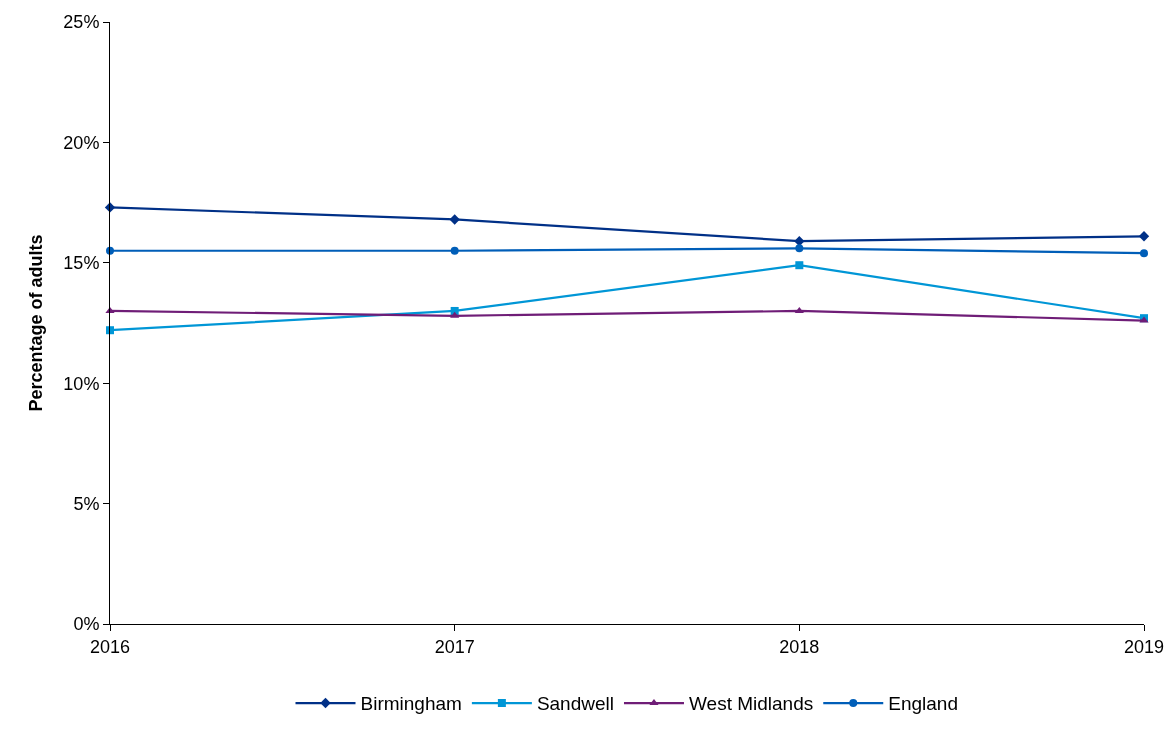 This screenshot has height=742, width=1176. I want to click on legend-label: West Midlands, so click(751, 704).